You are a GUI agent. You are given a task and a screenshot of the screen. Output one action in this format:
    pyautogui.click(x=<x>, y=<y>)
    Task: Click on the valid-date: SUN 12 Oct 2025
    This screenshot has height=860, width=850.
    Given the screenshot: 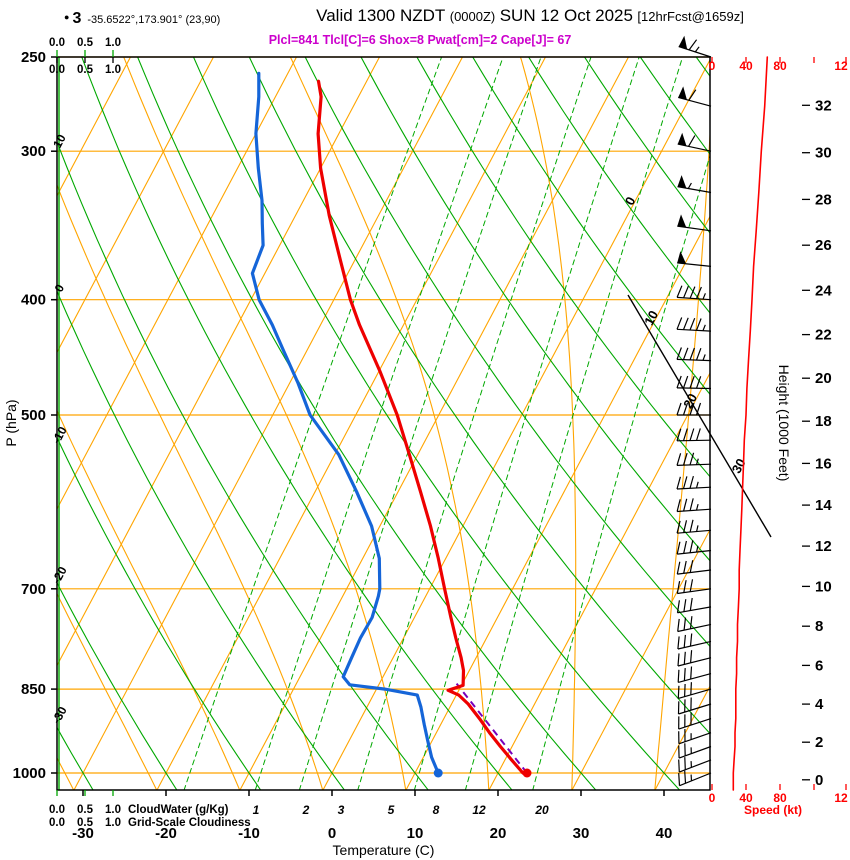 What is the action you would take?
    pyautogui.click(x=566, y=15)
    